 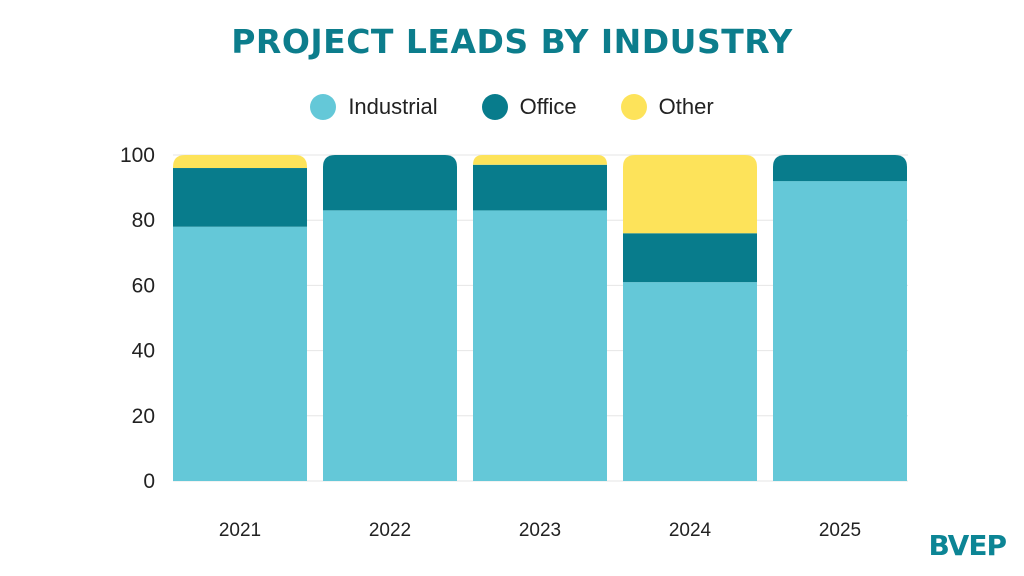 I want to click on chart-title: PROJECT LEADS BY INDUSTRY, so click(x=512, y=41).